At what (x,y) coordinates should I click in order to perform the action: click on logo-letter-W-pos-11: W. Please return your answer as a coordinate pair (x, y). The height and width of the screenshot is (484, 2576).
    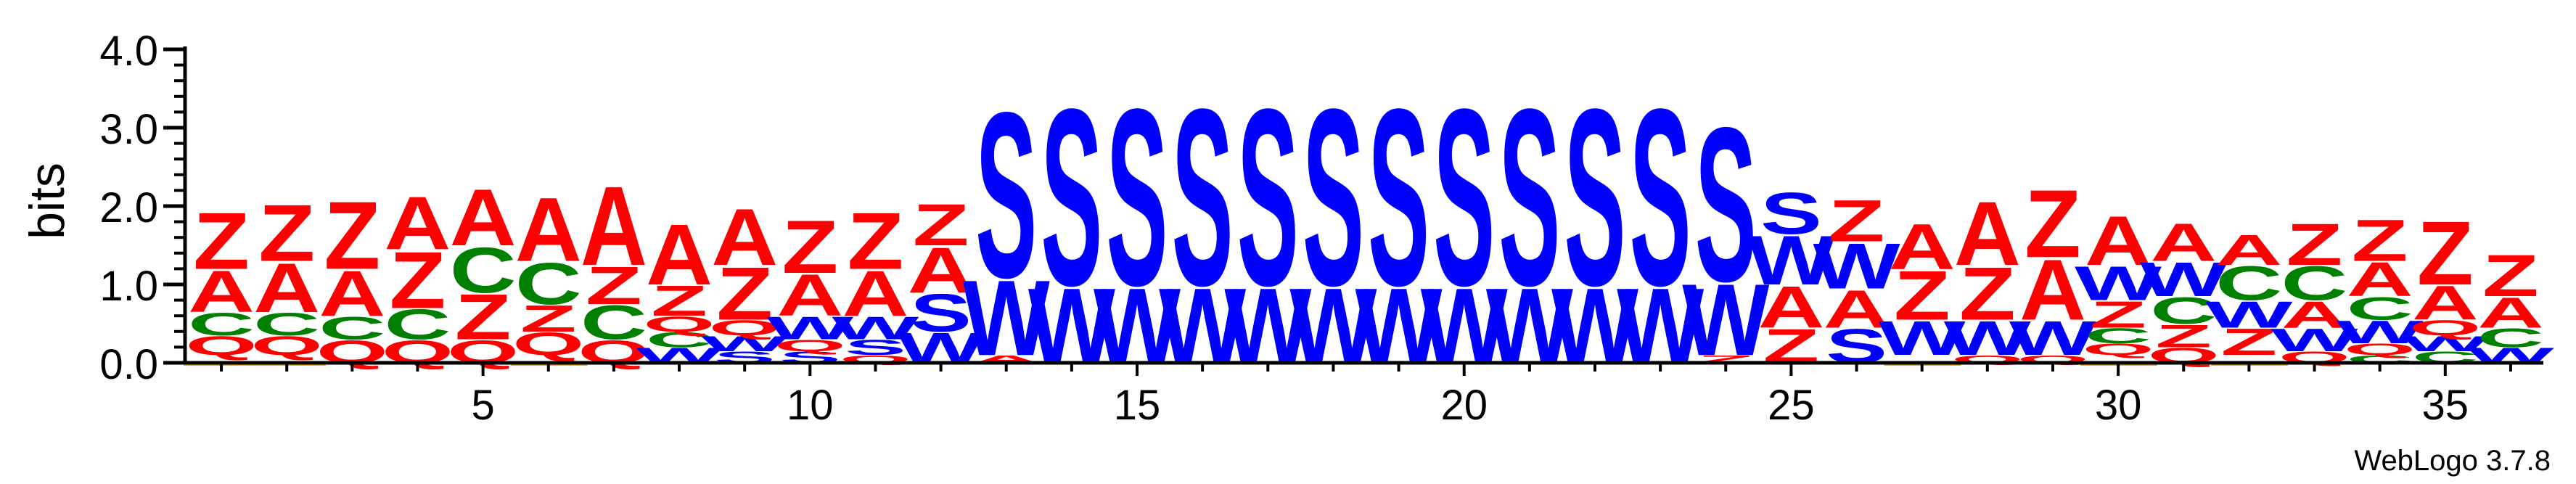
    Looking at the image, I should click on (875, 328).